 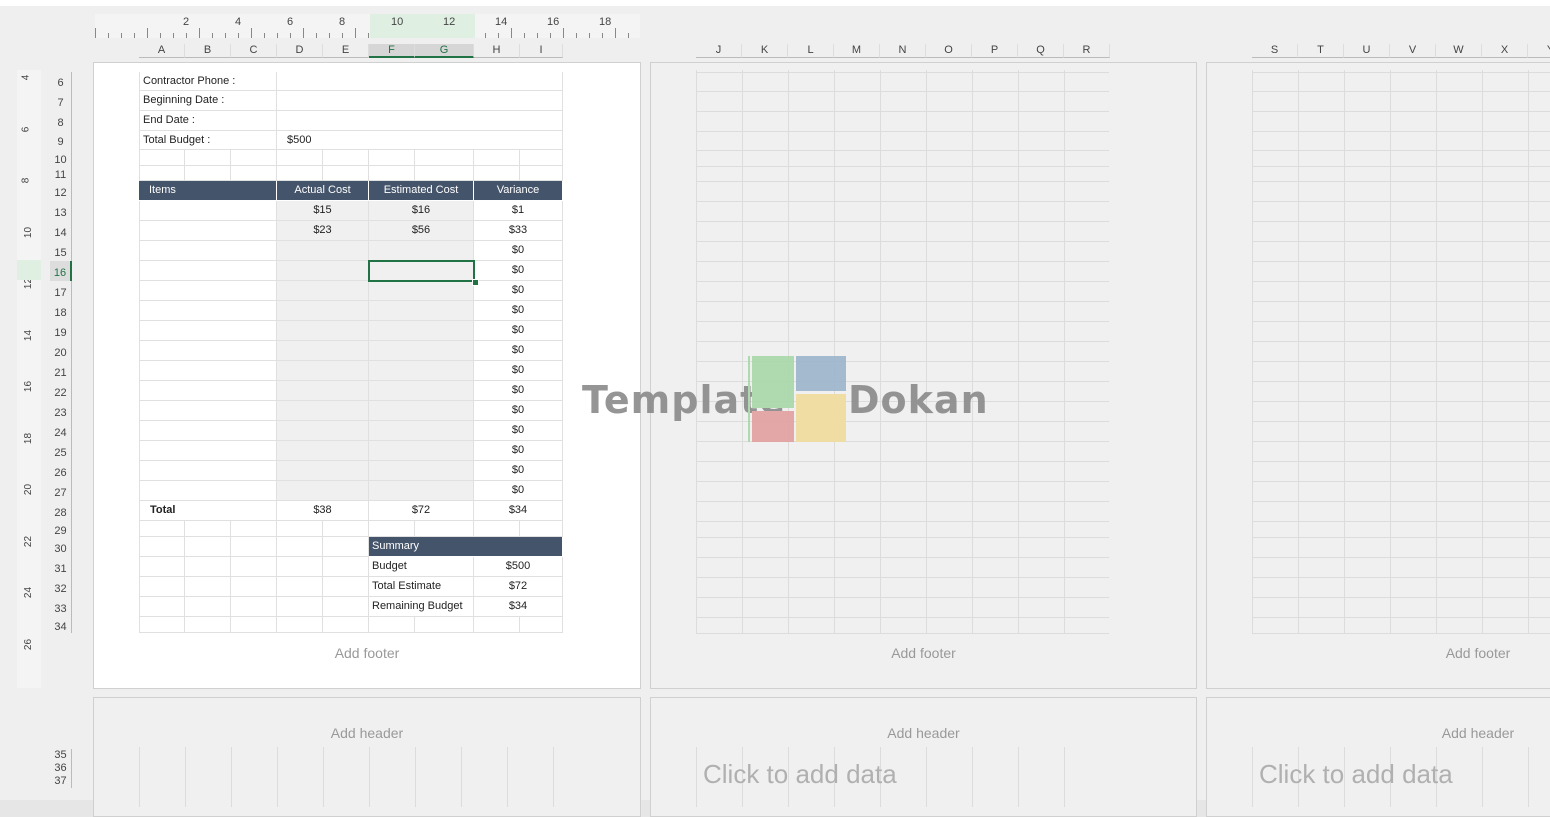 I want to click on column-header-e: E, so click(x=346, y=51).